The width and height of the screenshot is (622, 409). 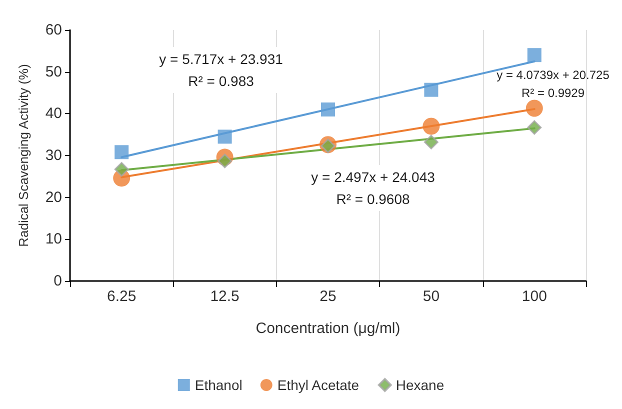 What do you see at coordinates (53, 197) in the screenshot?
I see `y-tick-label: 20` at bounding box center [53, 197].